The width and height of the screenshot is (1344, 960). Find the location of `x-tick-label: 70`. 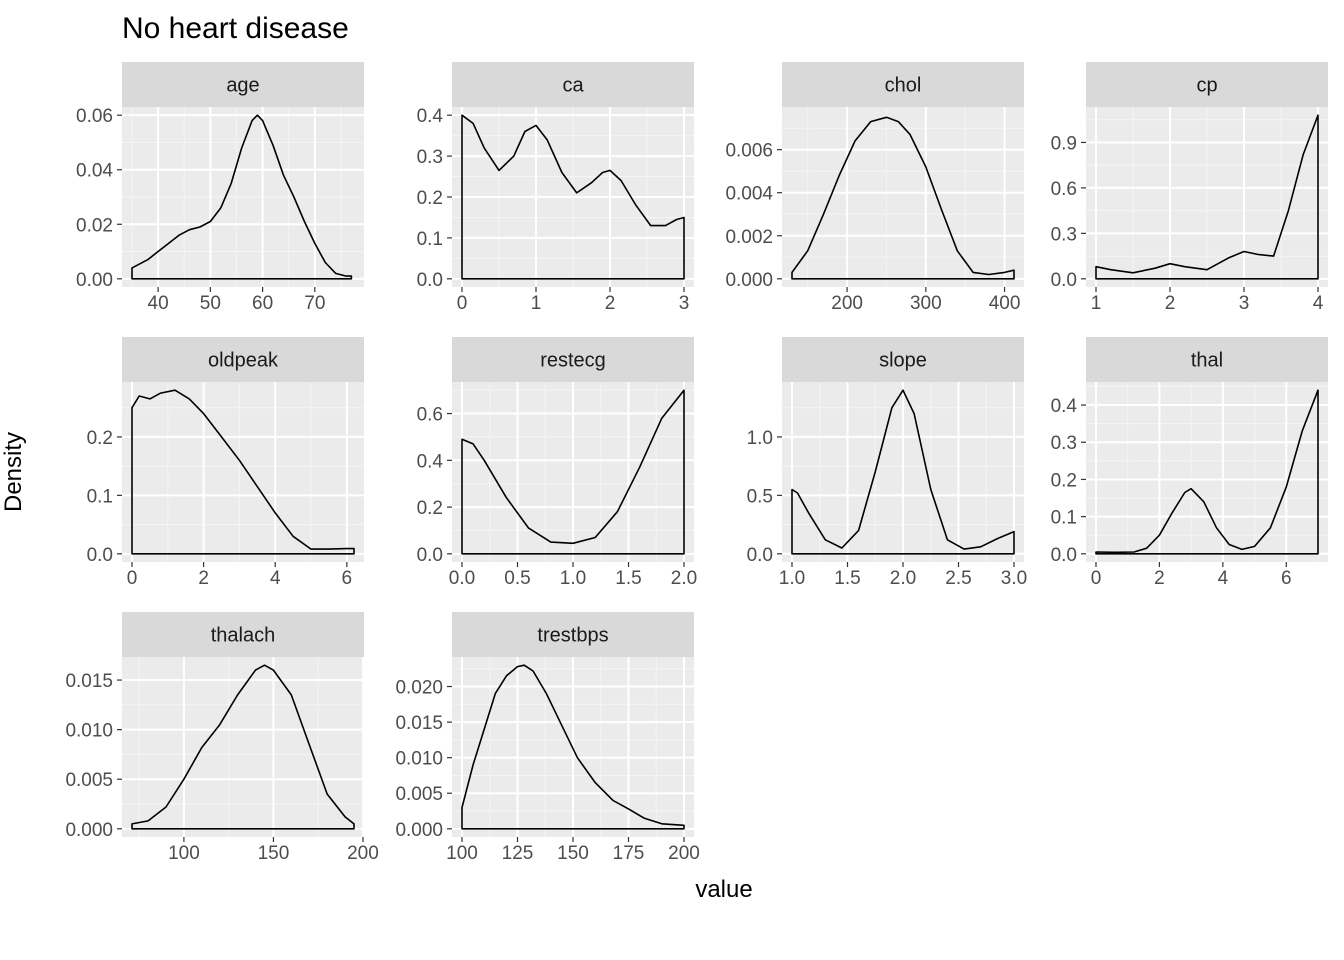

x-tick-label: 70 is located at coordinates (314, 303).